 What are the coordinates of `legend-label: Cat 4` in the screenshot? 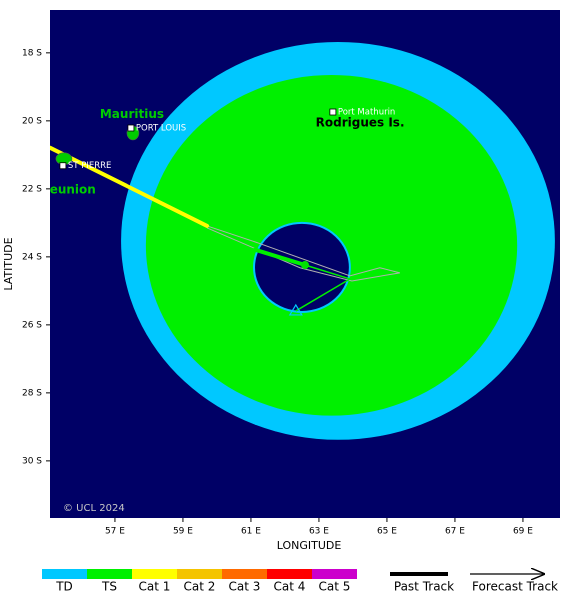 It's located at (290, 587).